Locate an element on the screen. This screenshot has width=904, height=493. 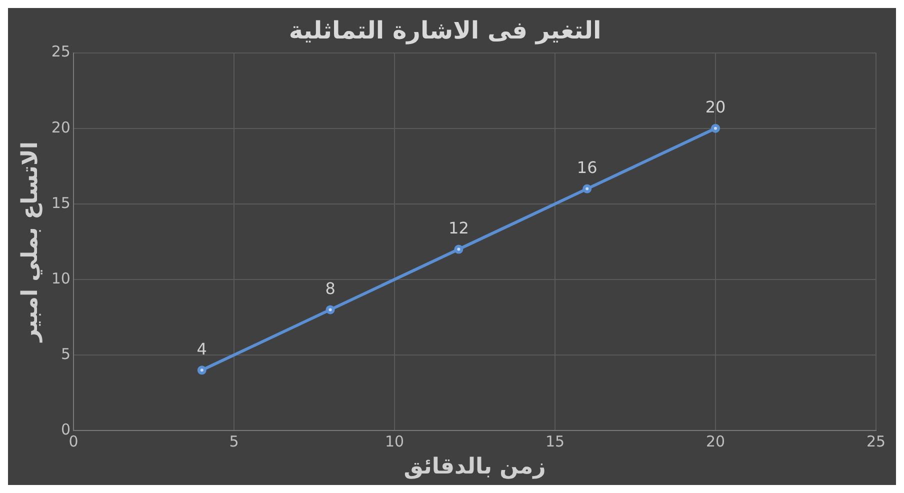
x-tick-label: 10 is located at coordinates (394, 441).